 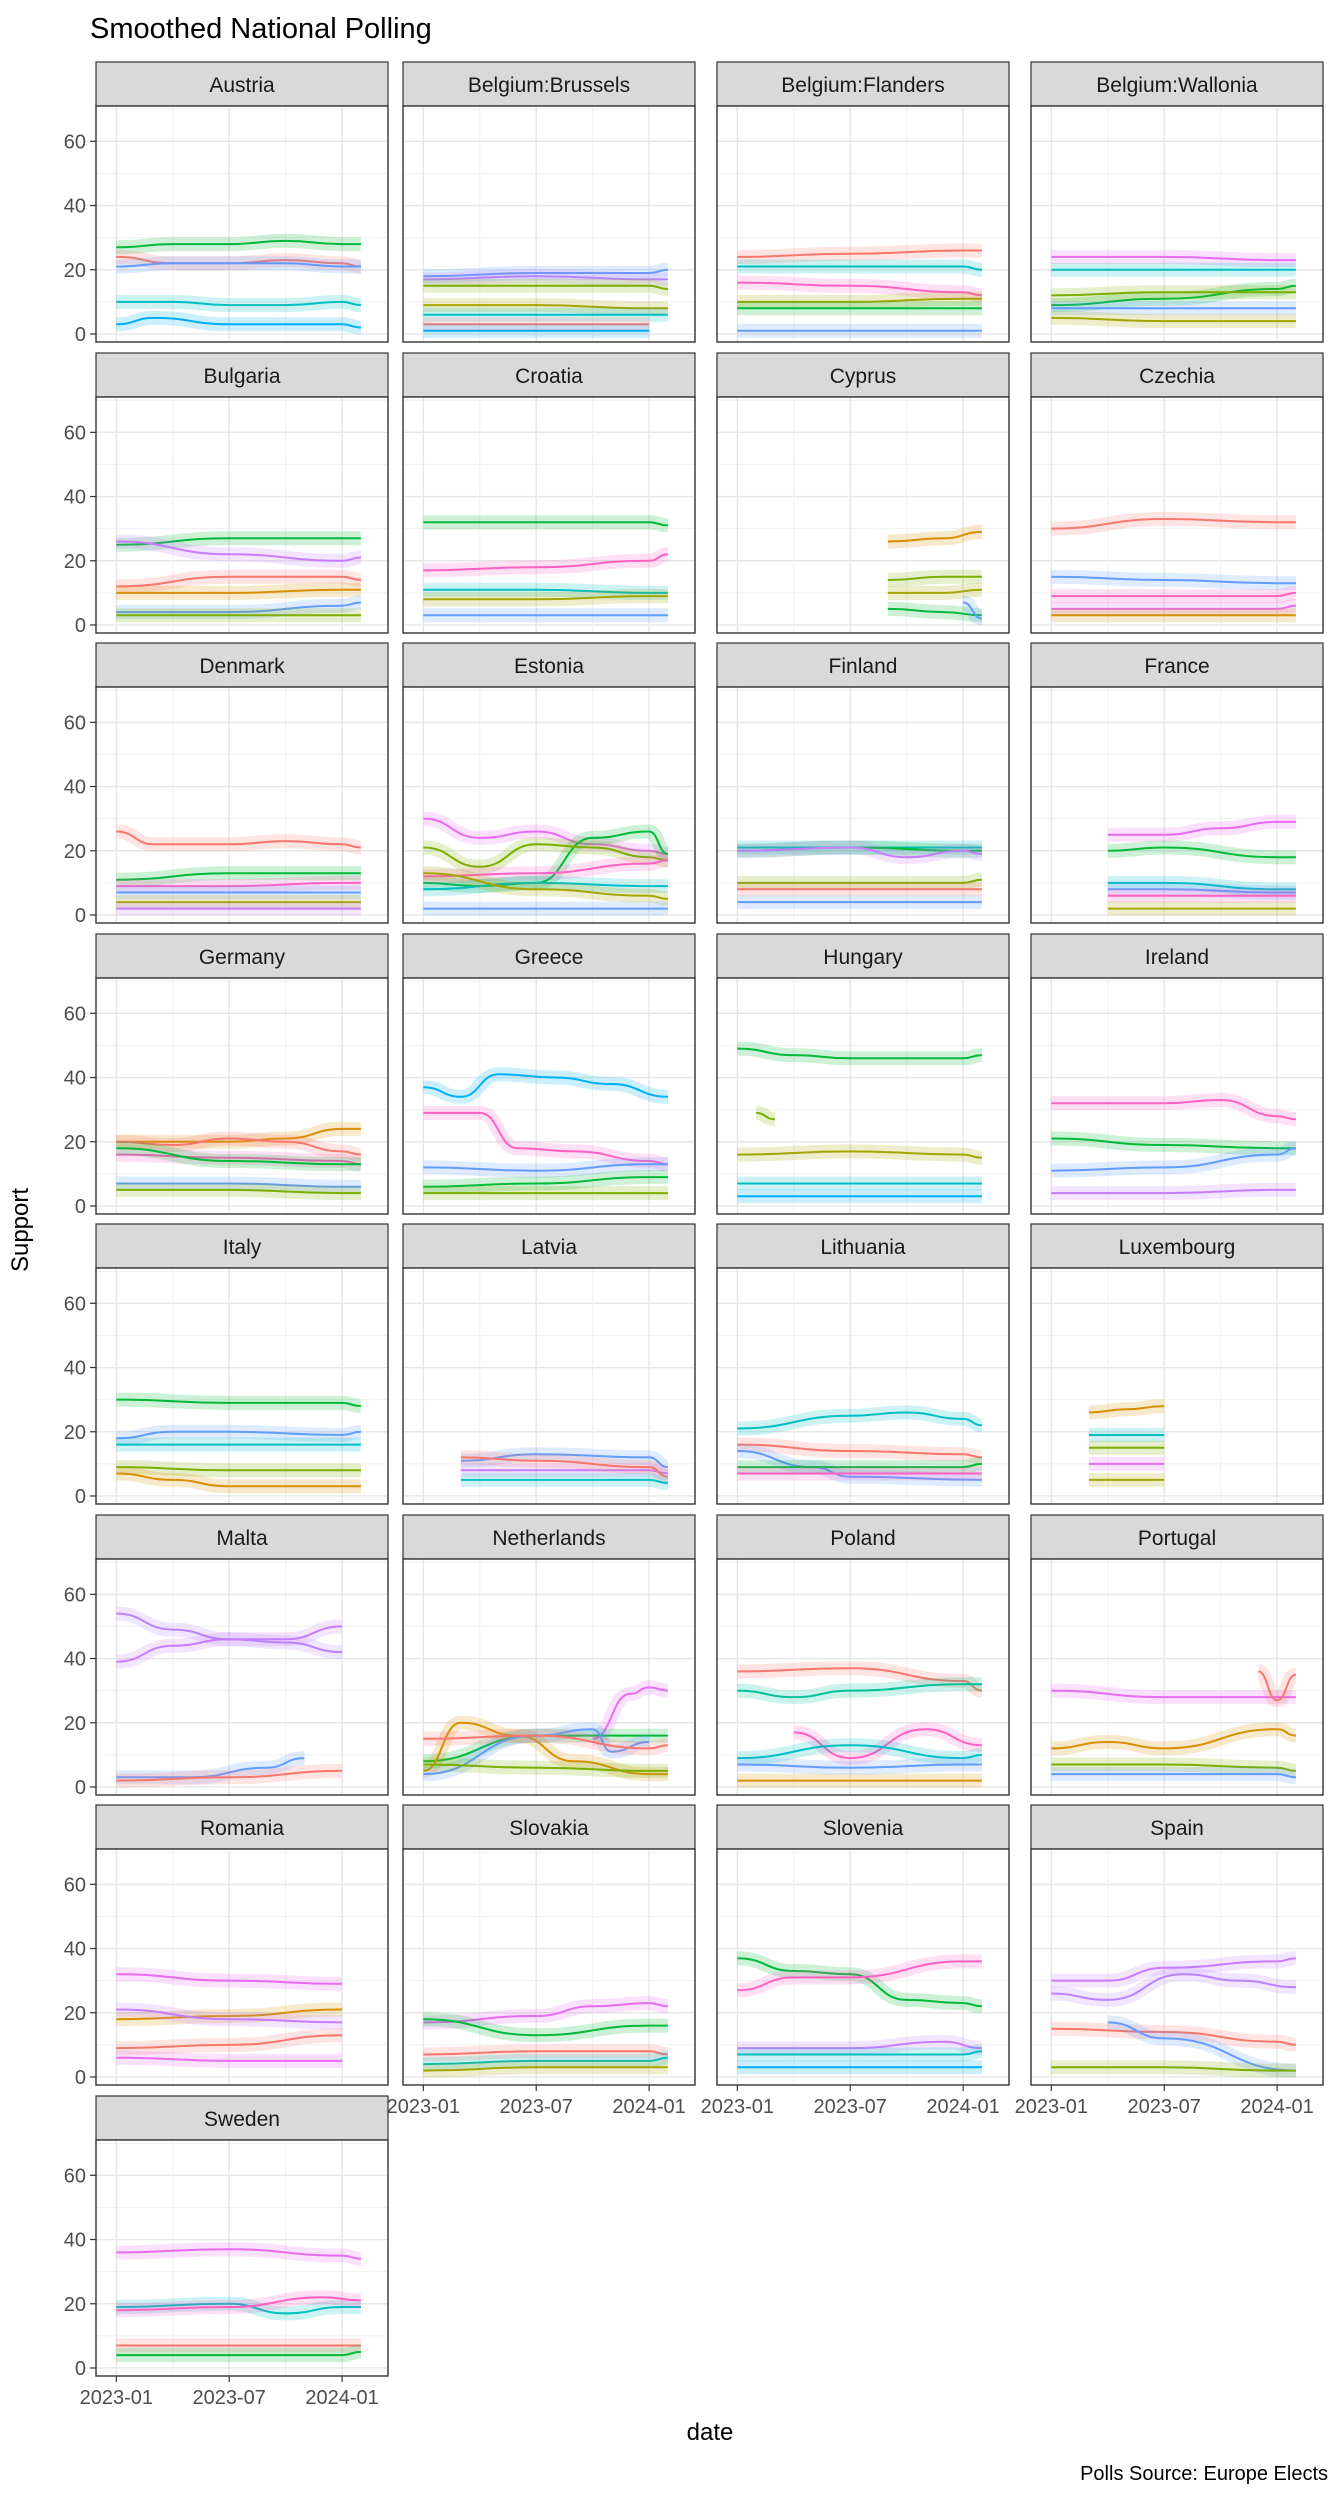 What do you see at coordinates (1177, 376) in the screenshot?
I see `facet-label: Czechia` at bounding box center [1177, 376].